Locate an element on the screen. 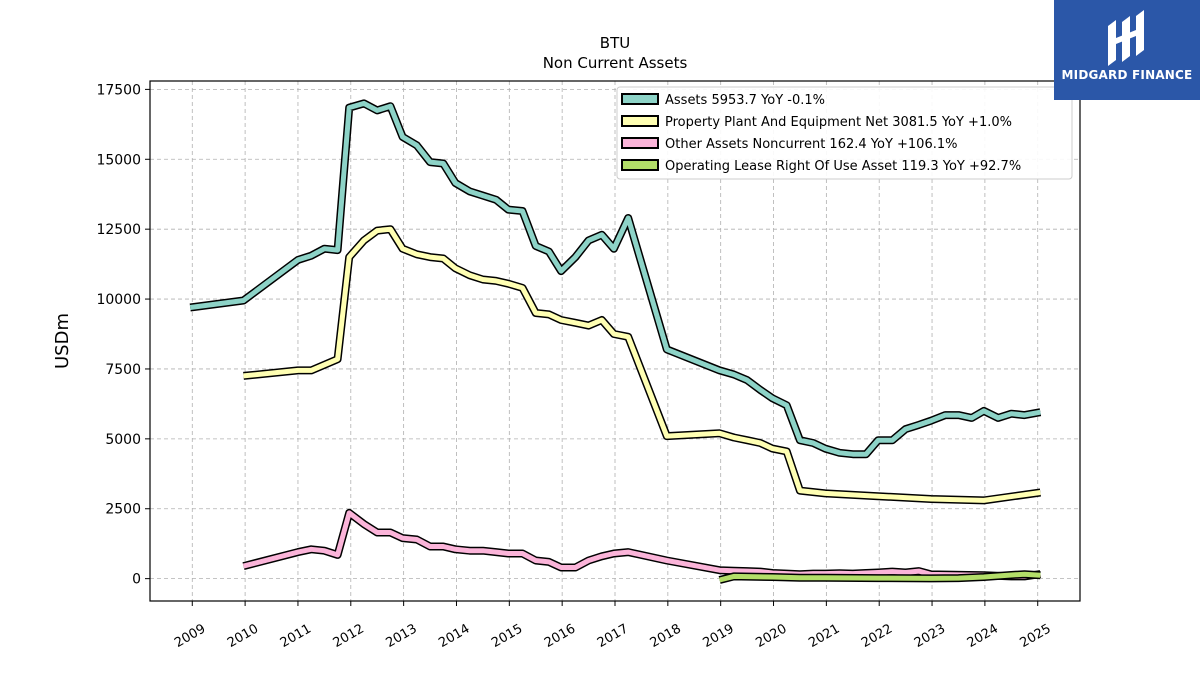 The height and width of the screenshot is (675, 1200). x-tick-label: 2010 is located at coordinates (243, 636).